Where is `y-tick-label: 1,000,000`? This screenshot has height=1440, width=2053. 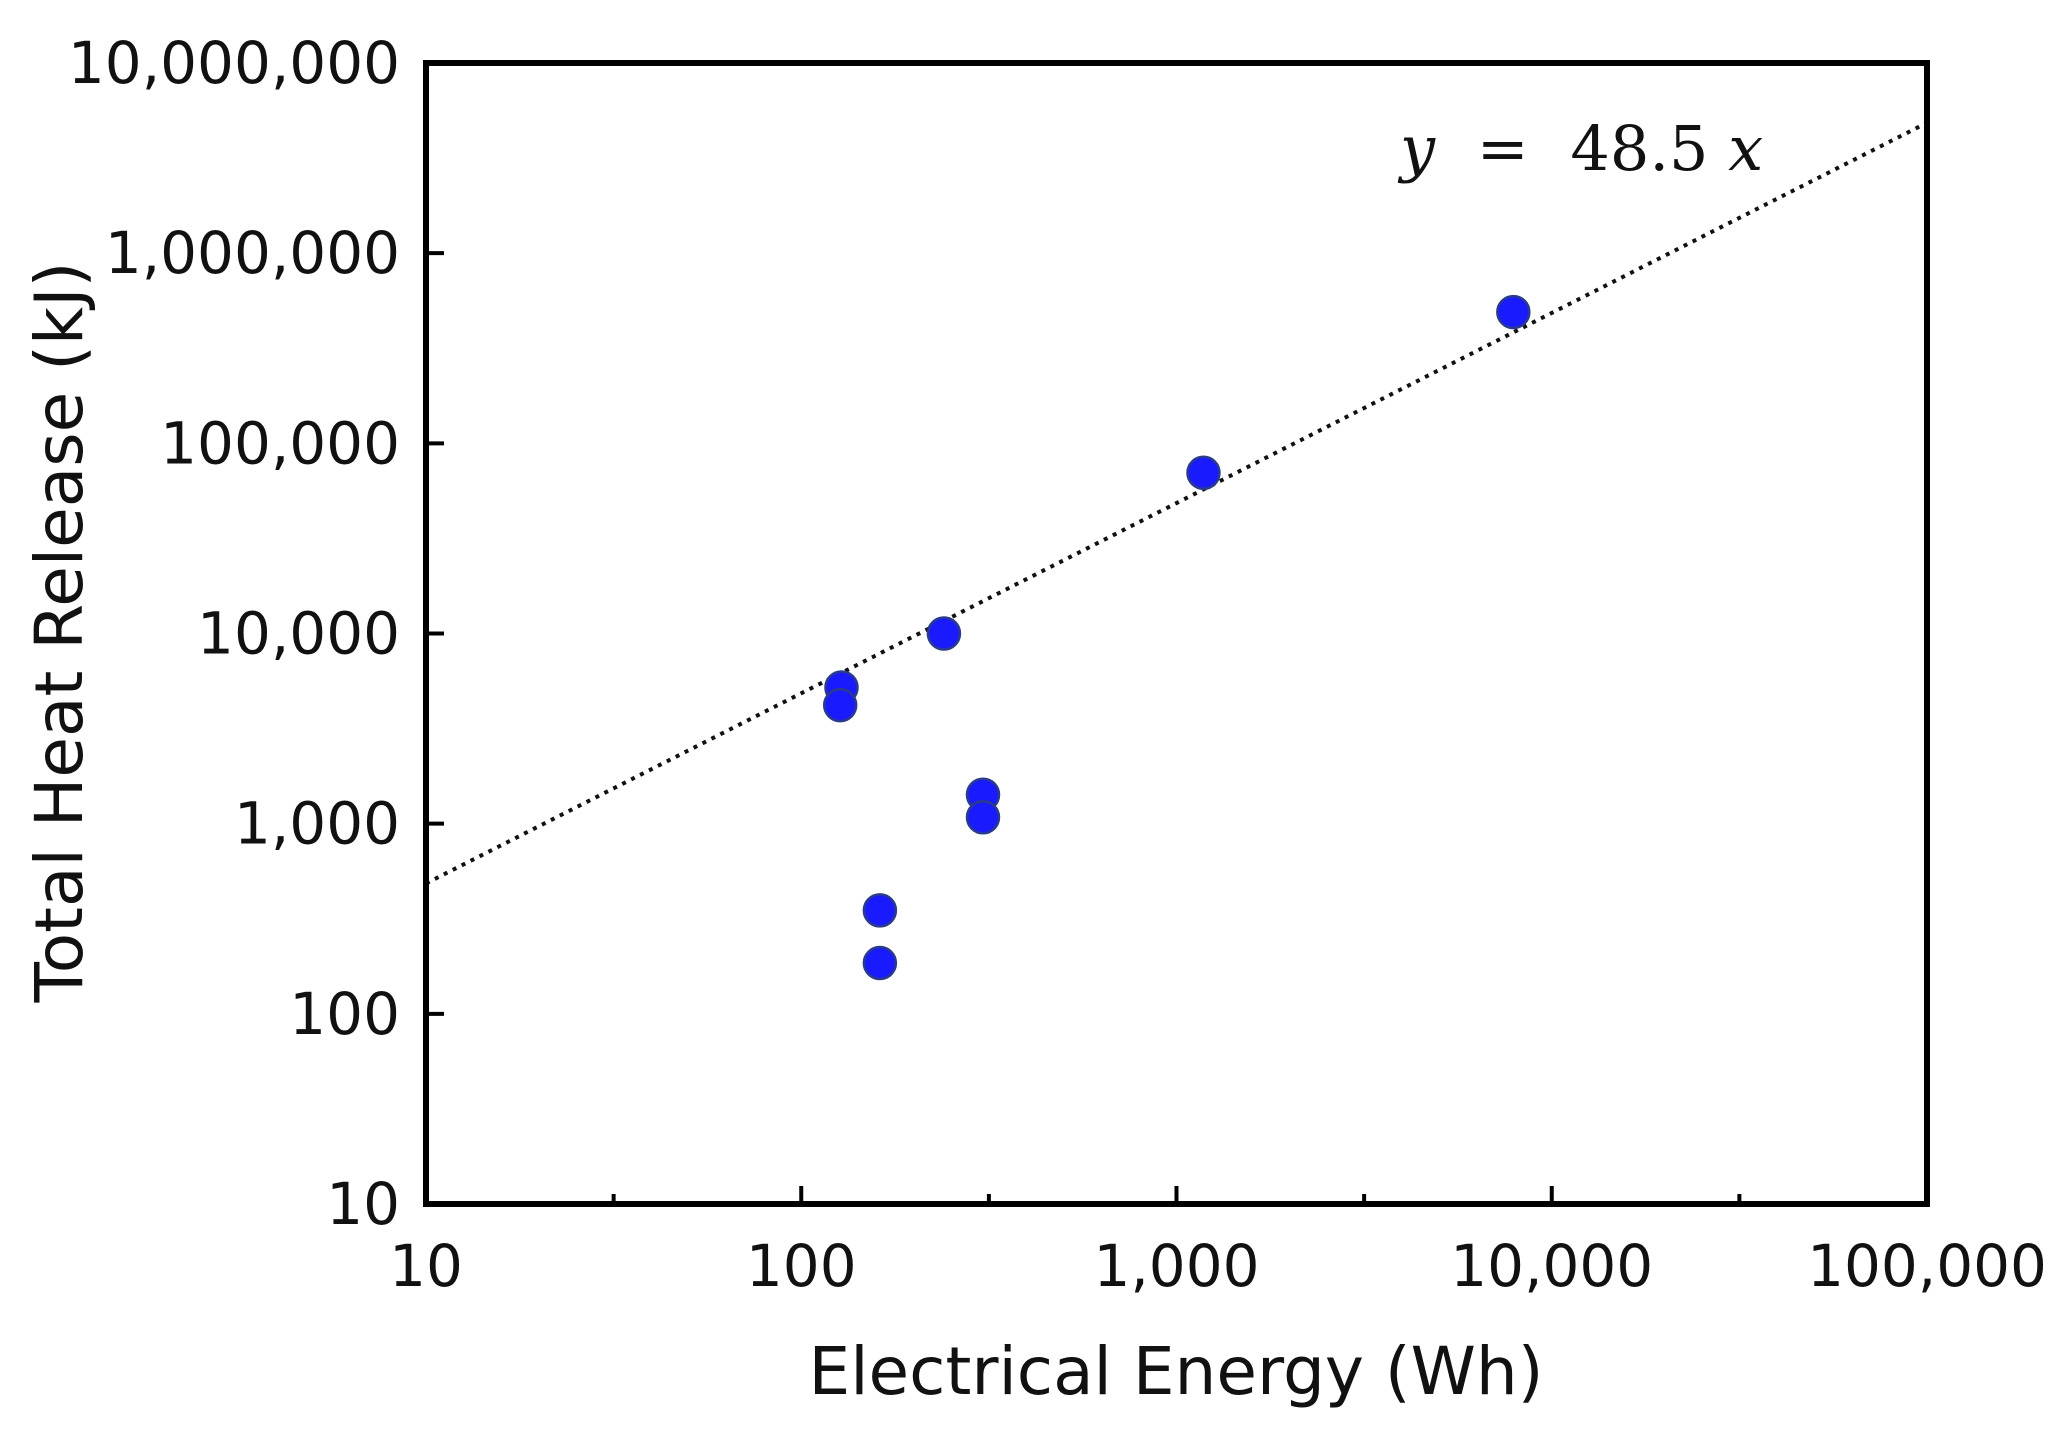 y-tick-label: 1,000,000 is located at coordinates (252, 253).